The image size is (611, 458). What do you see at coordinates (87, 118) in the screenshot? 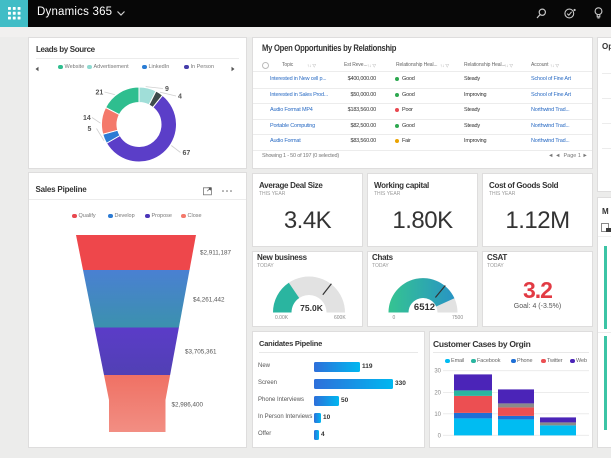
I see `svg-text: 14` at bounding box center [87, 118].